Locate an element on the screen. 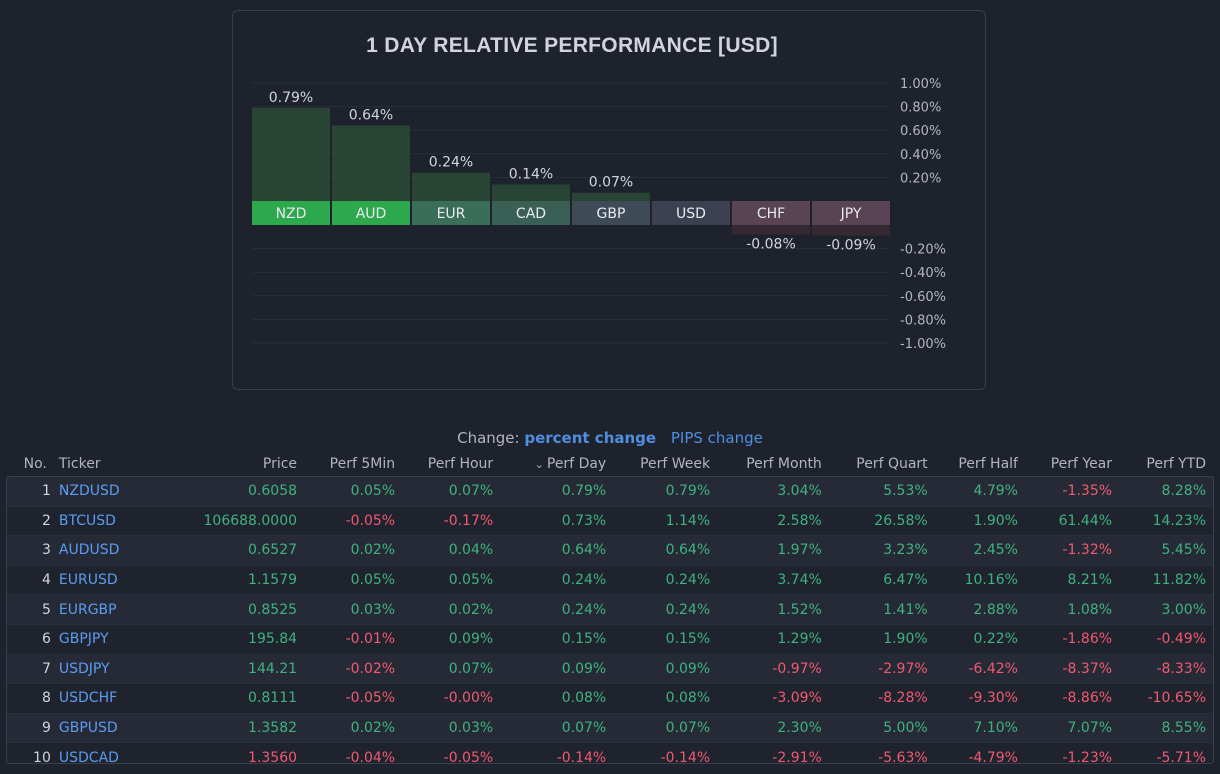 This screenshot has height=774, width=1220. perf-ytd-cell: 14.23% is located at coordinates (1167, 520).